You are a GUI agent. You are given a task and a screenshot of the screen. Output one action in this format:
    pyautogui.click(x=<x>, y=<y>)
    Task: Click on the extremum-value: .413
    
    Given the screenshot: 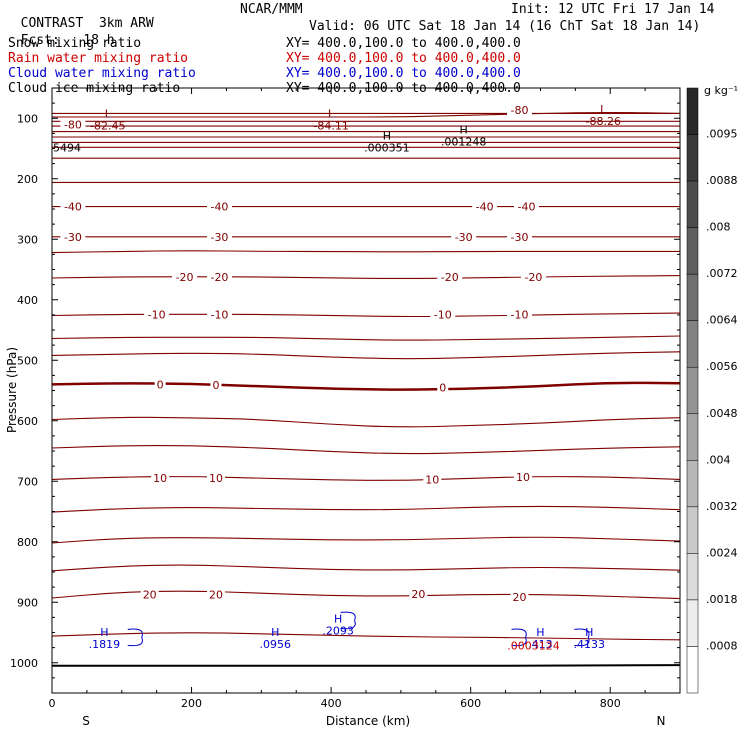 What is the action you would take?
    pyautogui.click(x=540, y=644)
    